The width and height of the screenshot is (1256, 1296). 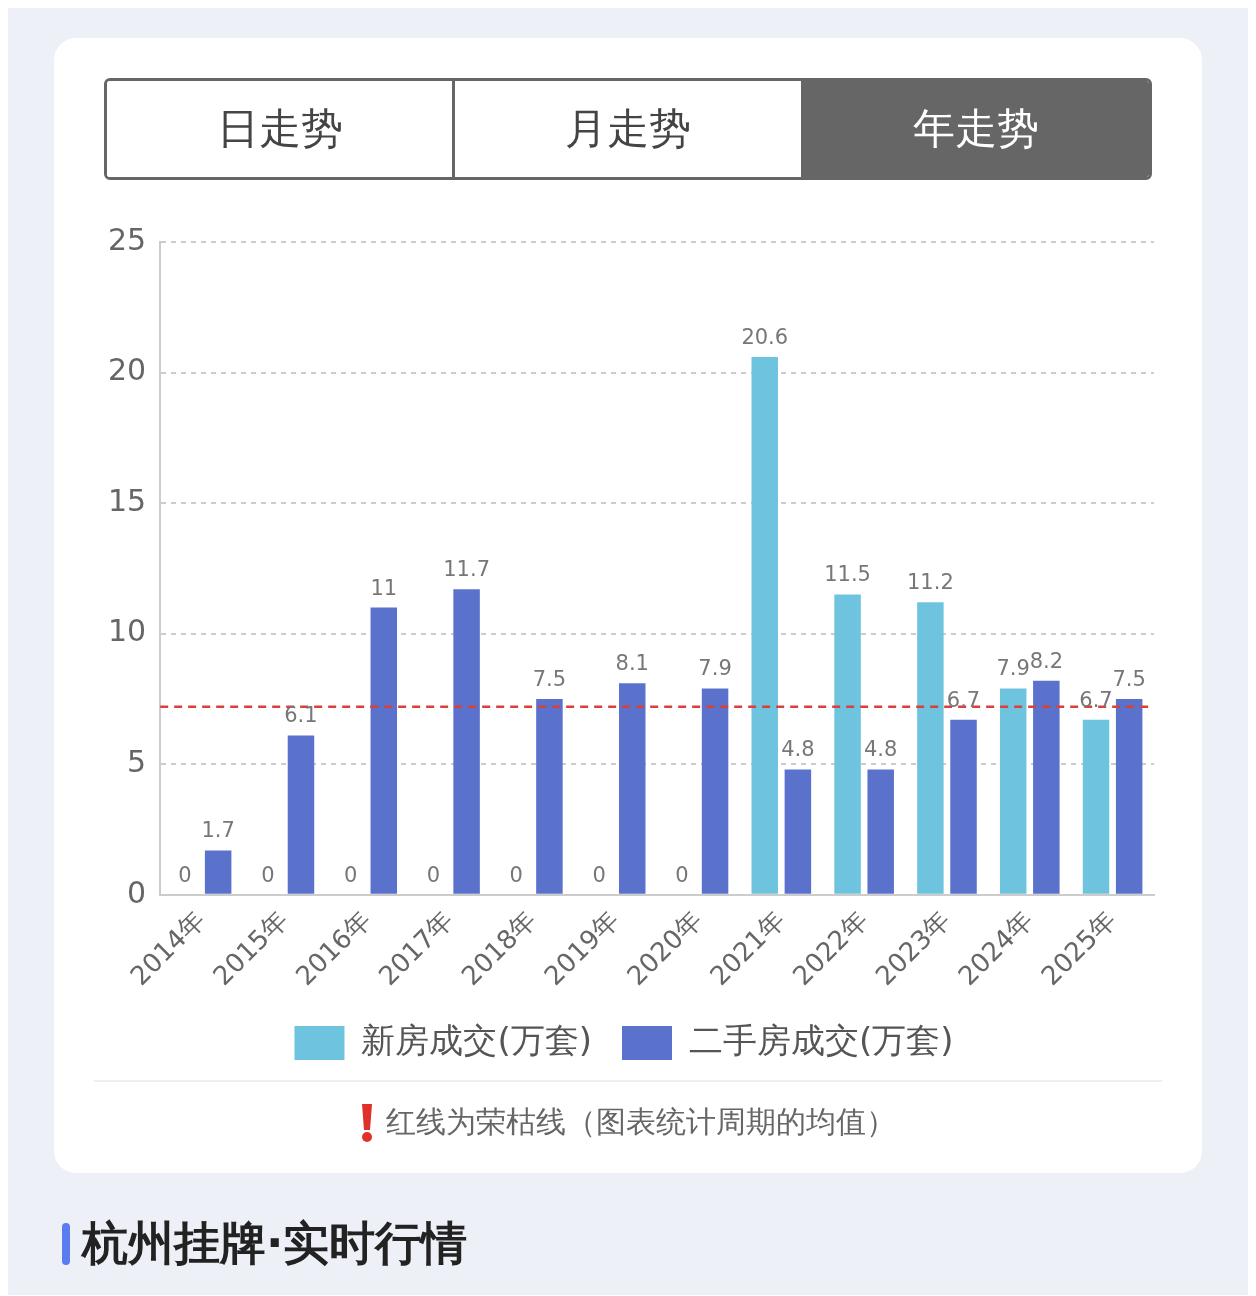 What do you see at coordinates (137, 762) in the screenshot?
I see `y-tick-label: 5` at bounding box center [137, 762].